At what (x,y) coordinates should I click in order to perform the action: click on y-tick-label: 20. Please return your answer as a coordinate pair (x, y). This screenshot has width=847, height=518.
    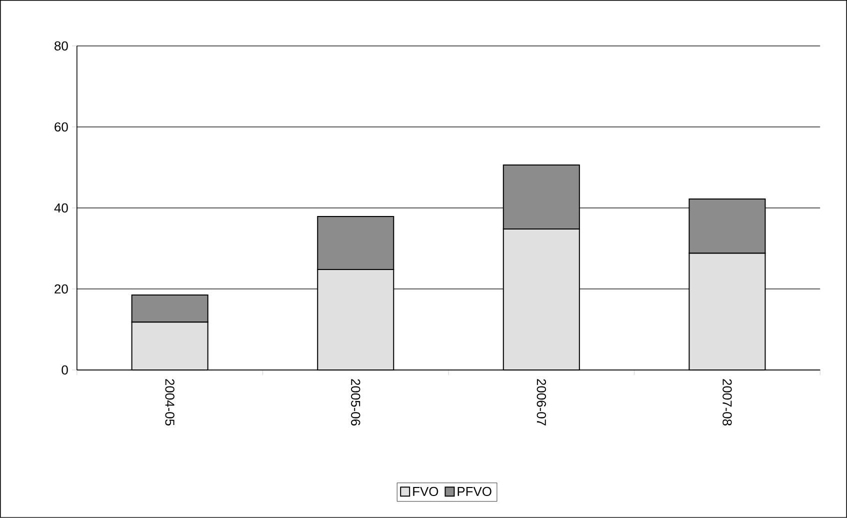
    Looking at the image, I should click on (61, 289).